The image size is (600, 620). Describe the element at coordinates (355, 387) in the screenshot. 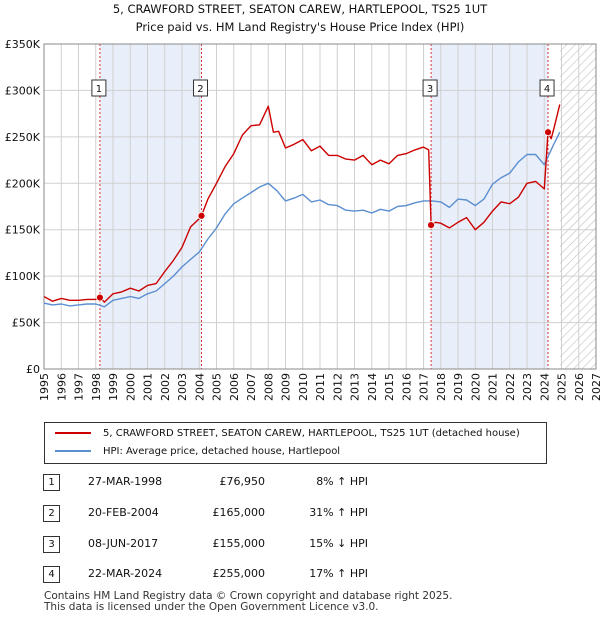

I see `x-tick-label: 2013` at that location.